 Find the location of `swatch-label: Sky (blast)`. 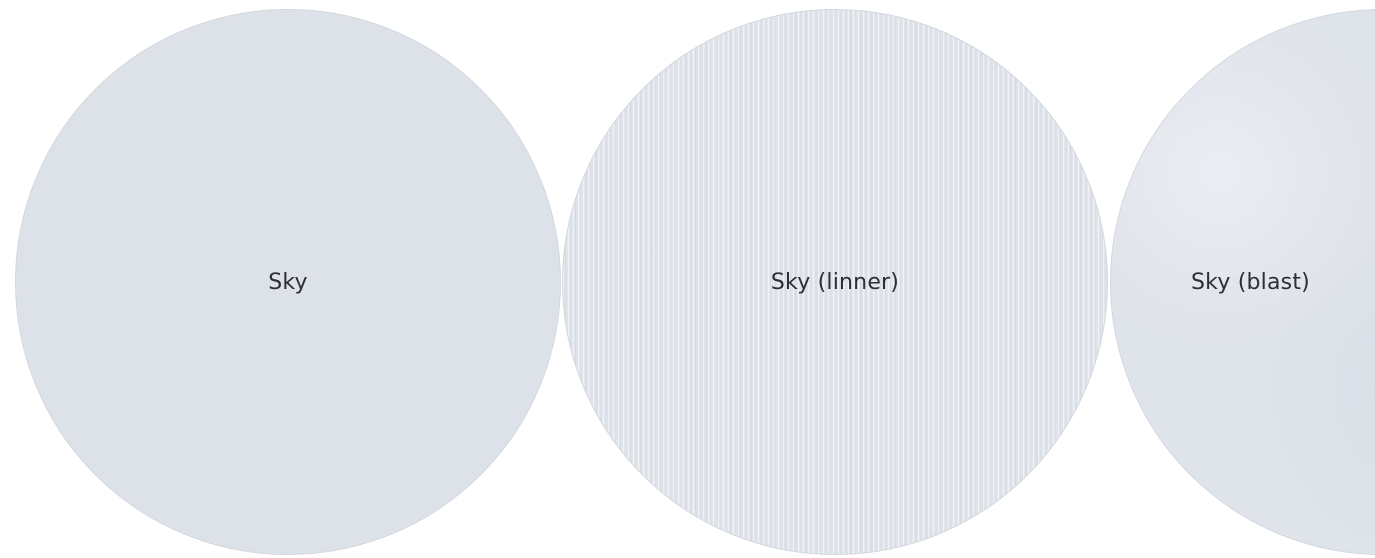

swatch-label: Sky (blast) is located at coordinates (1250, 282).